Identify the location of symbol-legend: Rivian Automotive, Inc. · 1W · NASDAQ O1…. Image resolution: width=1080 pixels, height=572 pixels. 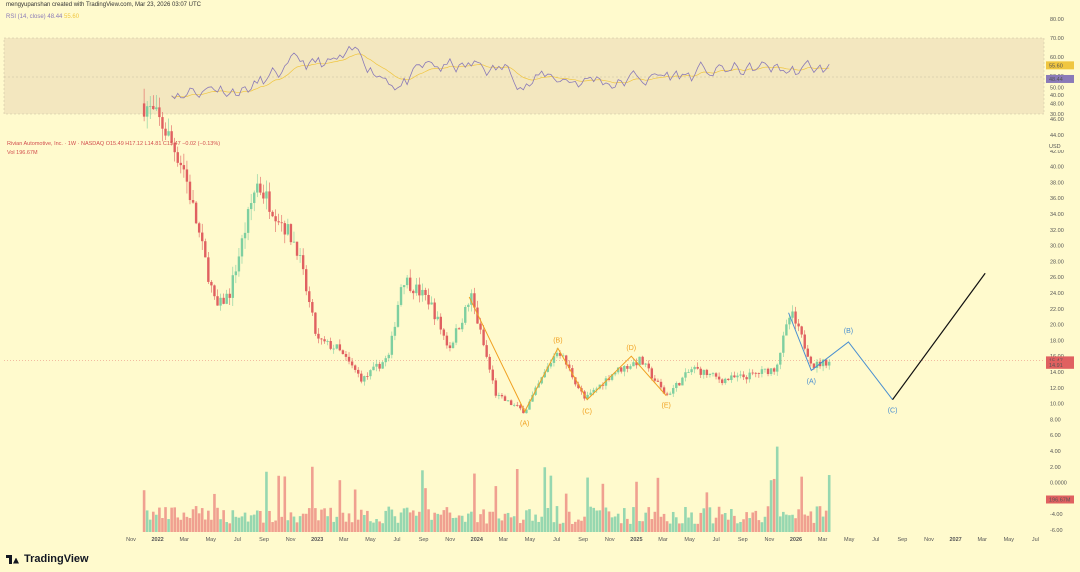
(114, 144).